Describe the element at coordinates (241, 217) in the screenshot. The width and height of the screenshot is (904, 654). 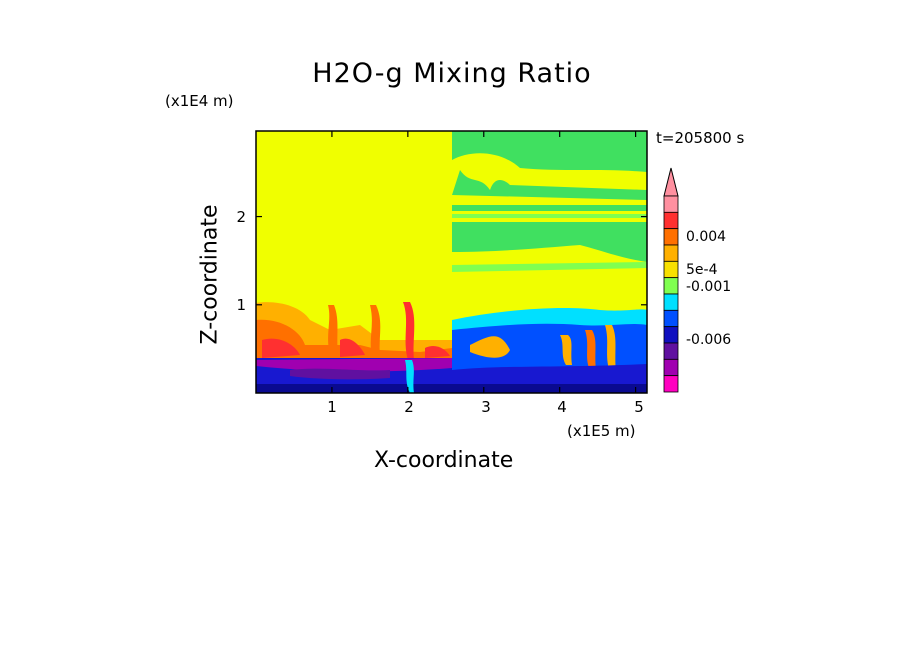
I see `y-tick-label: 2` at that location.